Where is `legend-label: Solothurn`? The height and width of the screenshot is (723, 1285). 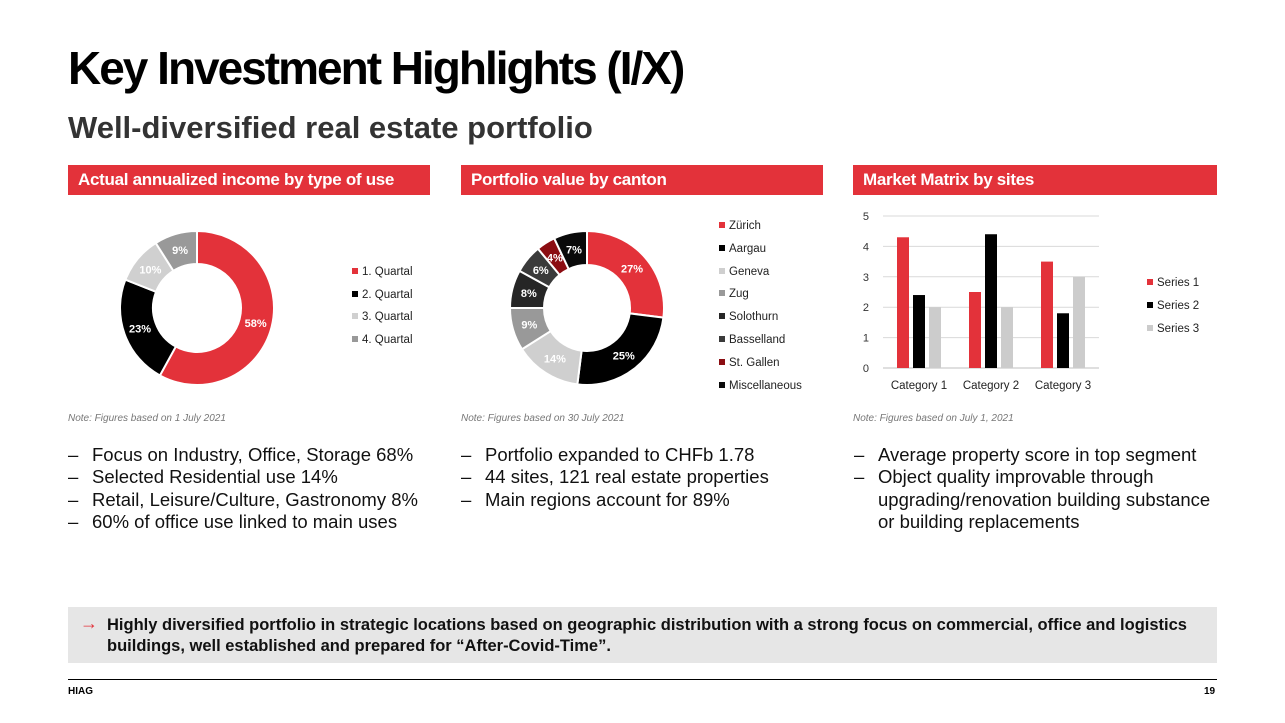 legend-label: Solothurn is located at coordinates (754, 317).